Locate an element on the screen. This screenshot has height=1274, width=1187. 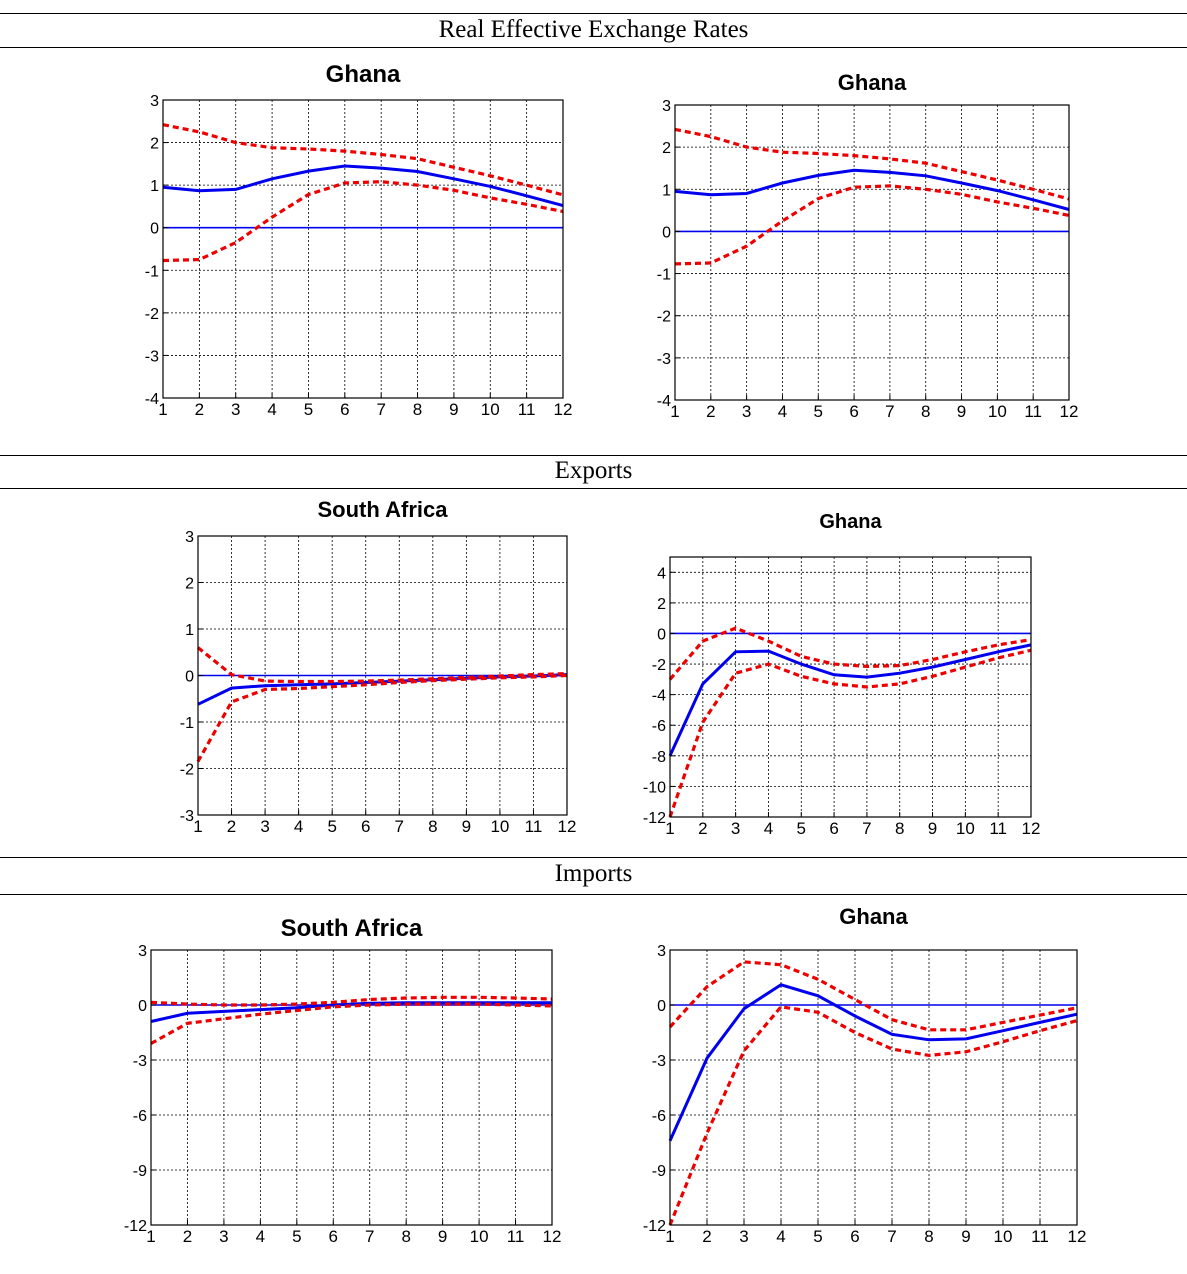
y-tick-label: -4 is located at coordinates (664, 401).